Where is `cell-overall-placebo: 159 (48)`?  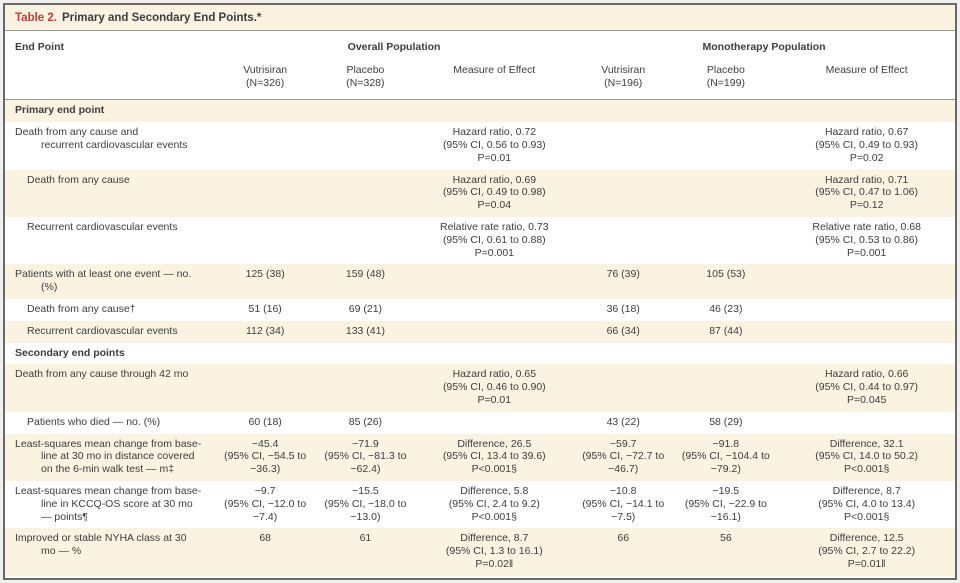 cell-overall-placebo: 159 (48) is located at coordinates (365, 274).